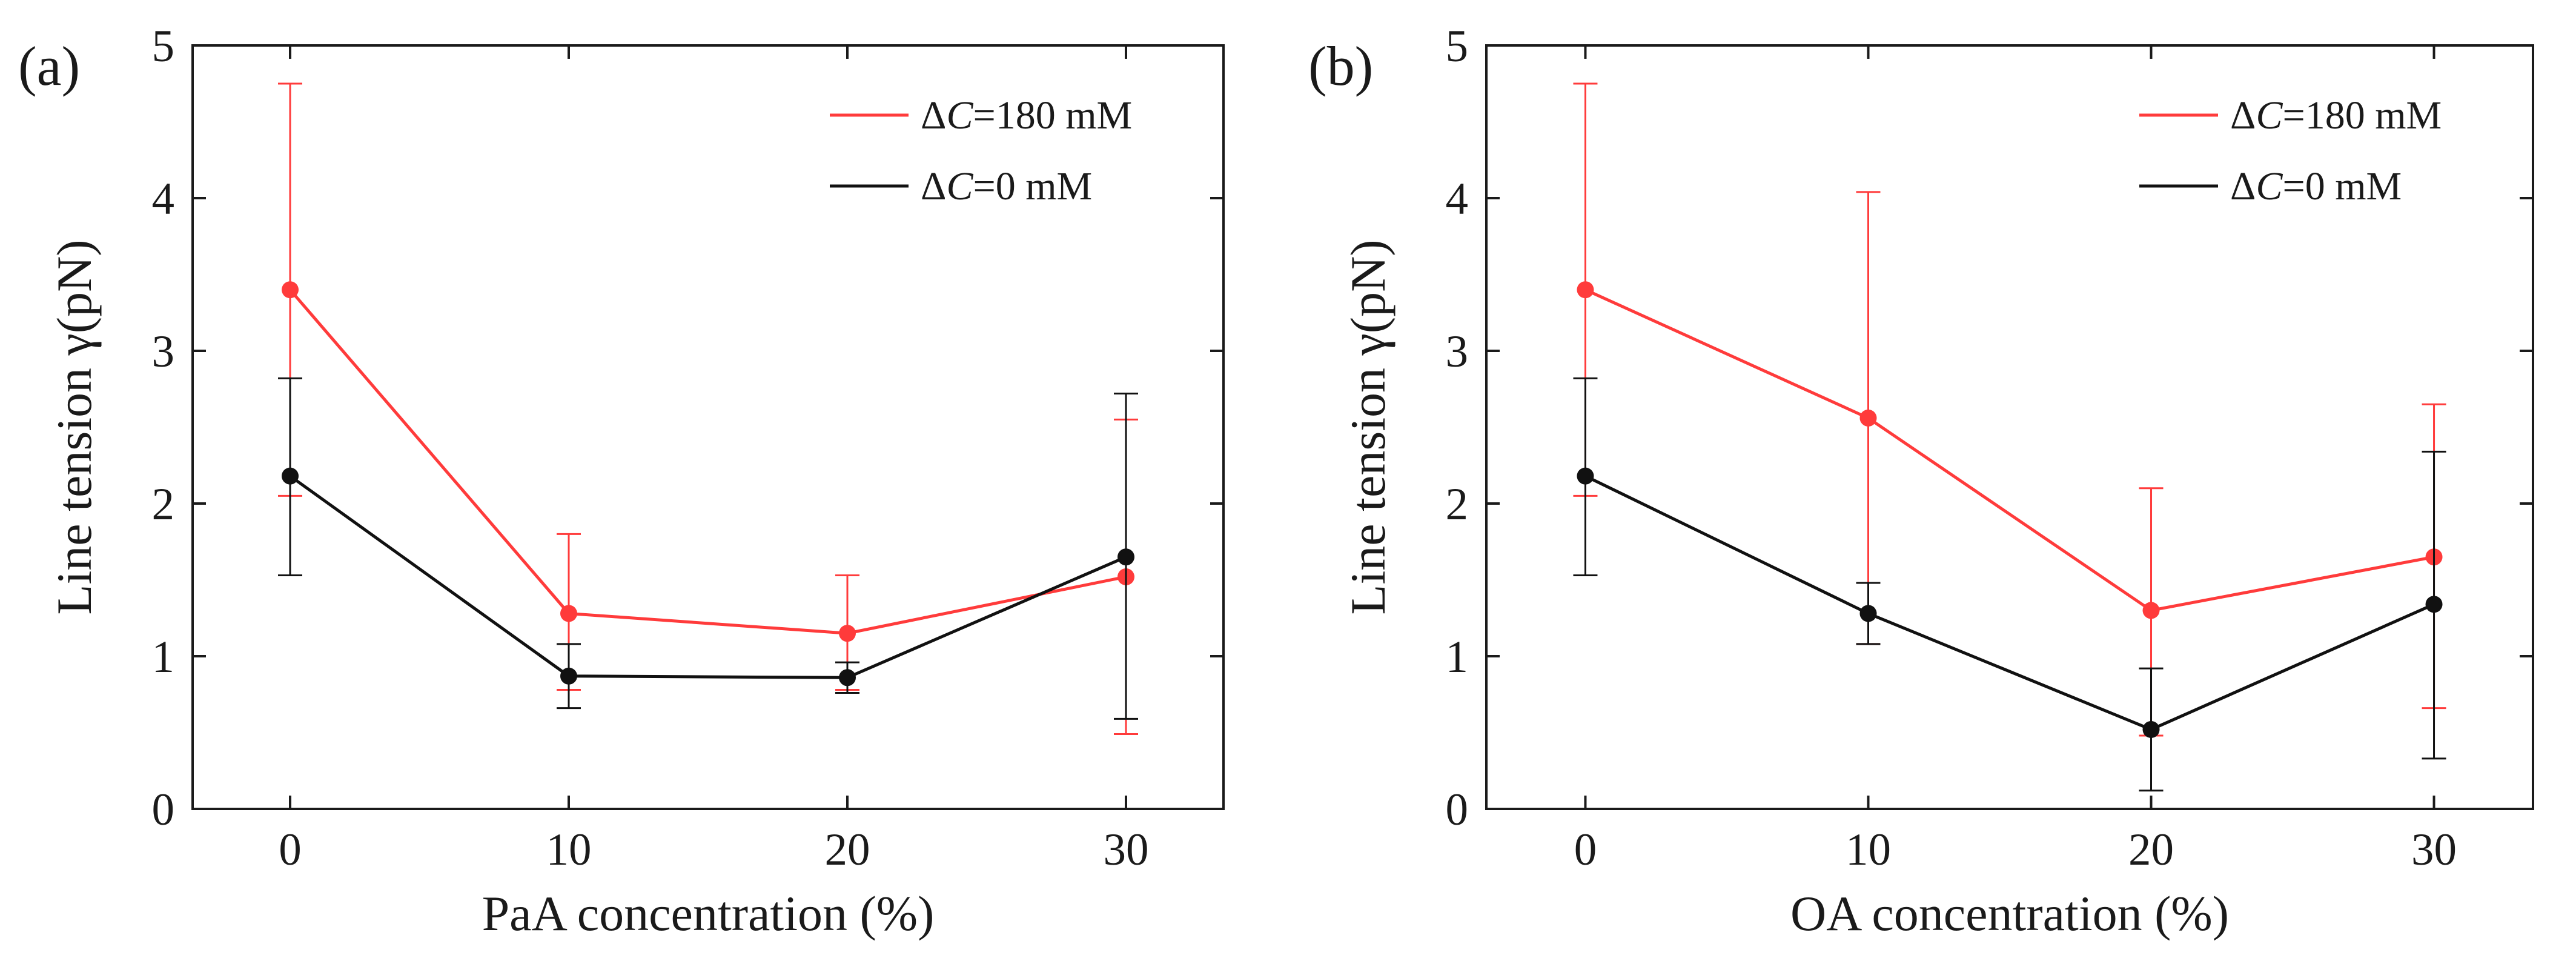 This screenshot has width=2576, height=961. I want to click on panel-label: (a), so click(49, 66).